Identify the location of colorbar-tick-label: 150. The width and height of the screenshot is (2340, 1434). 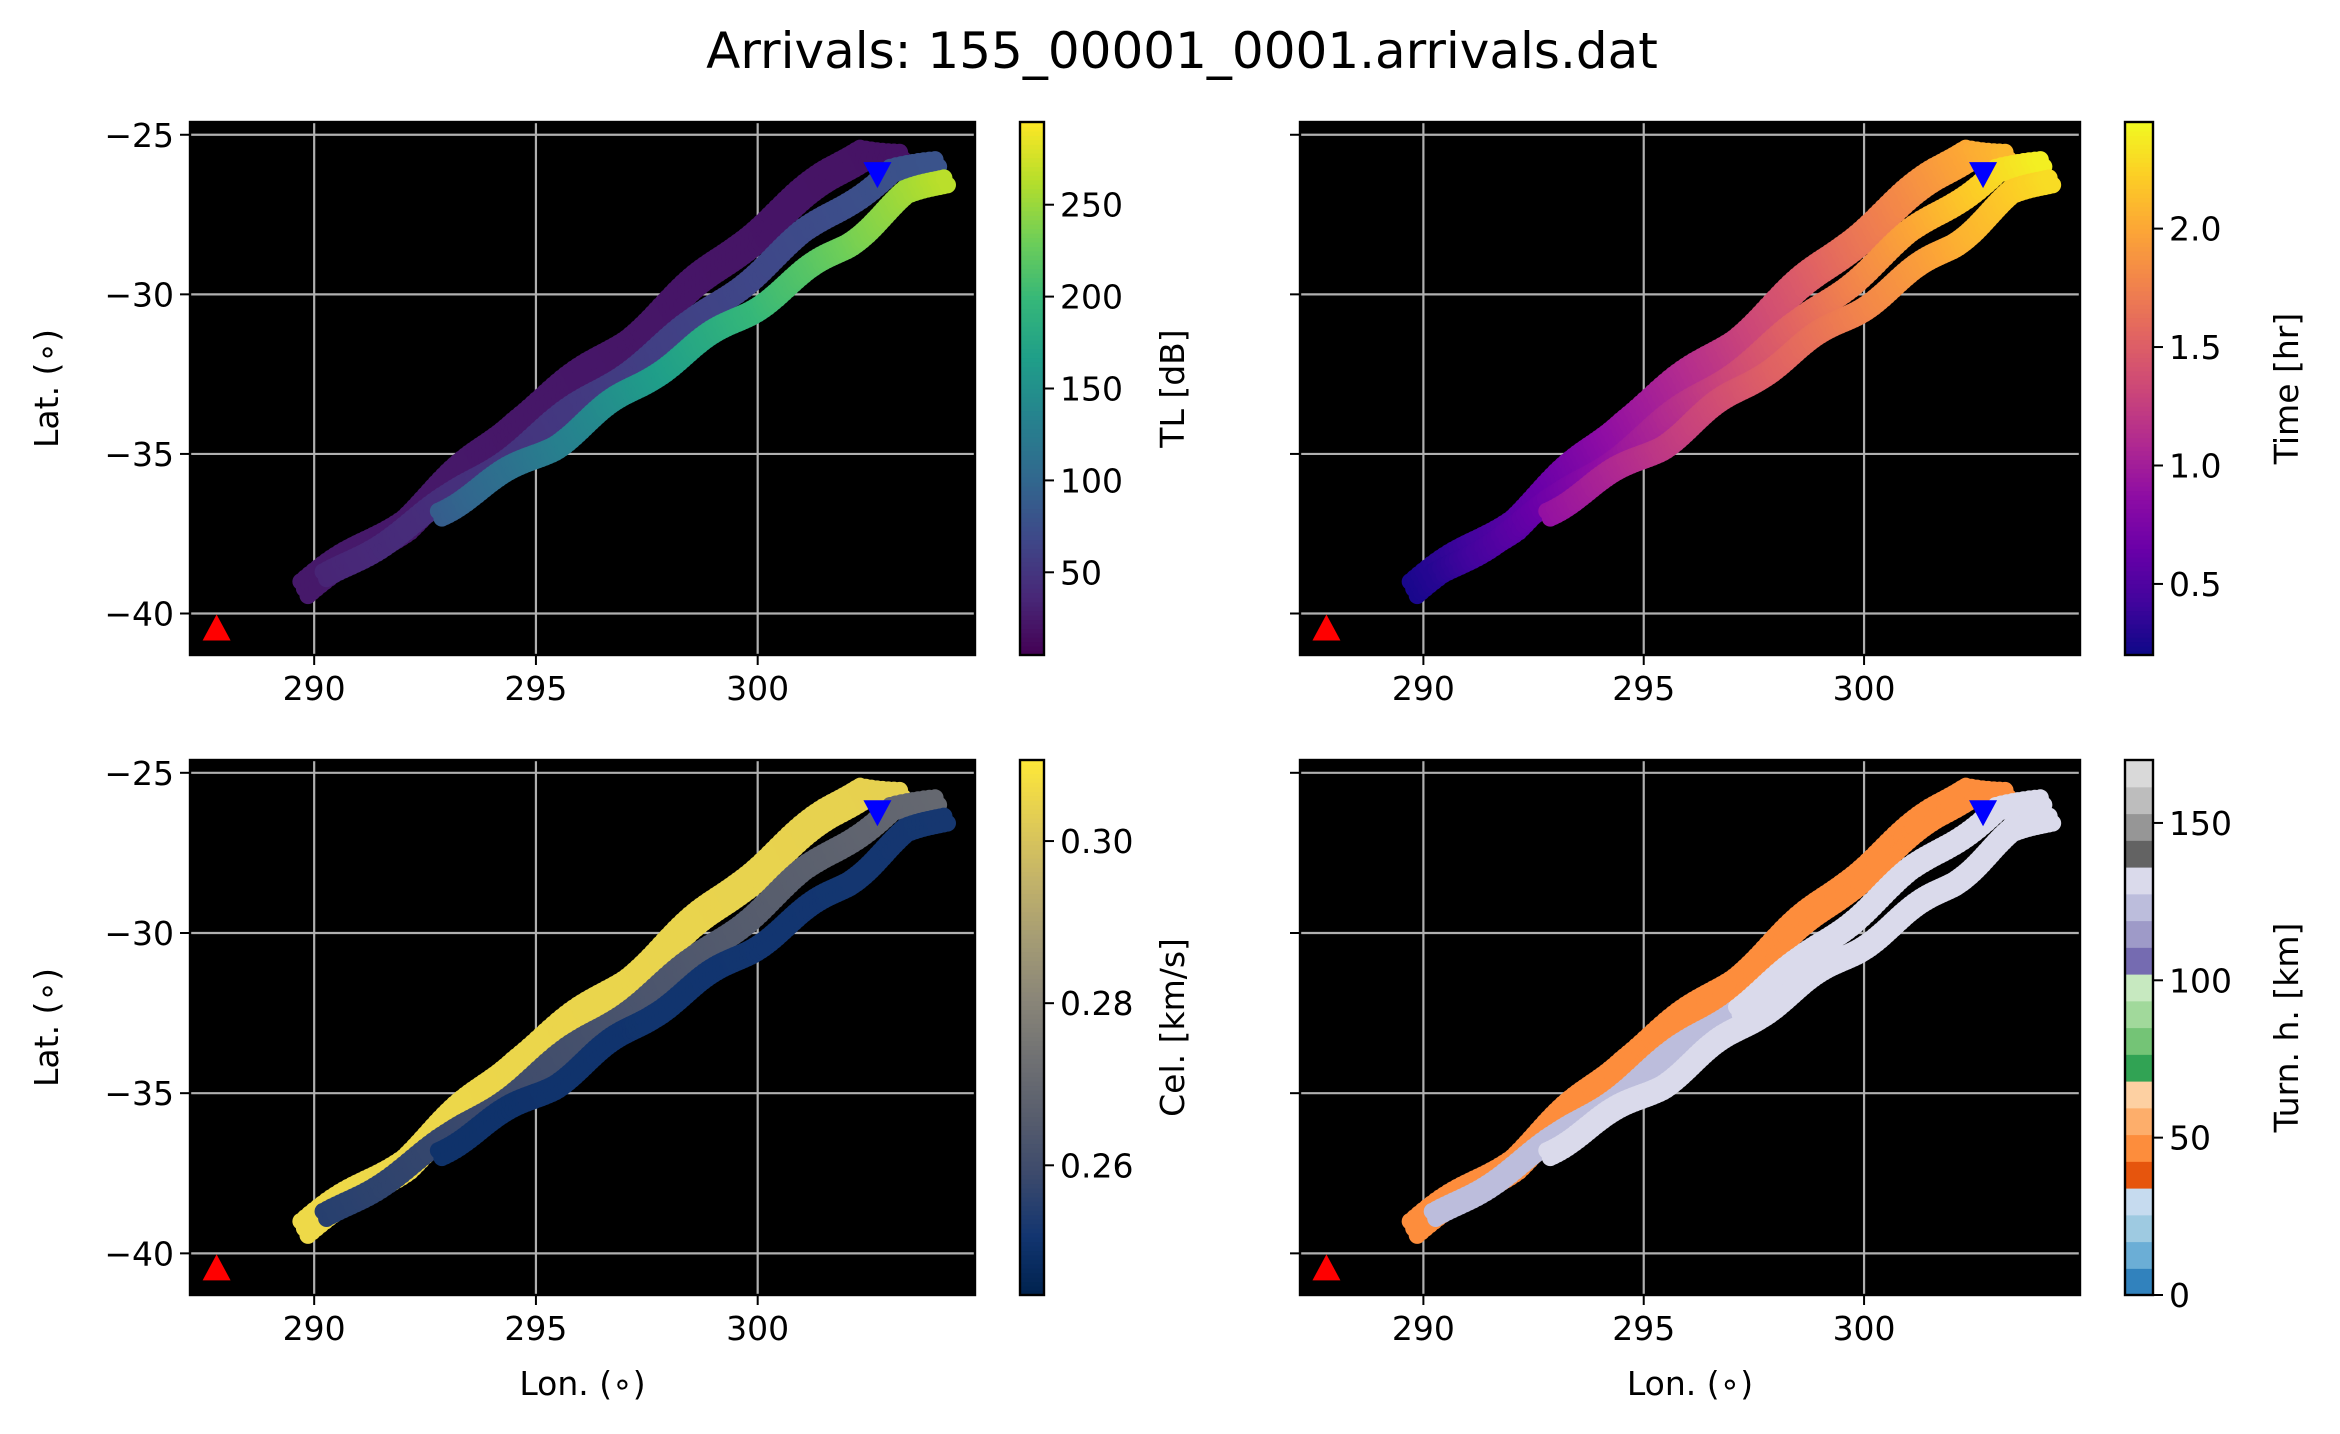
(1091, 389).